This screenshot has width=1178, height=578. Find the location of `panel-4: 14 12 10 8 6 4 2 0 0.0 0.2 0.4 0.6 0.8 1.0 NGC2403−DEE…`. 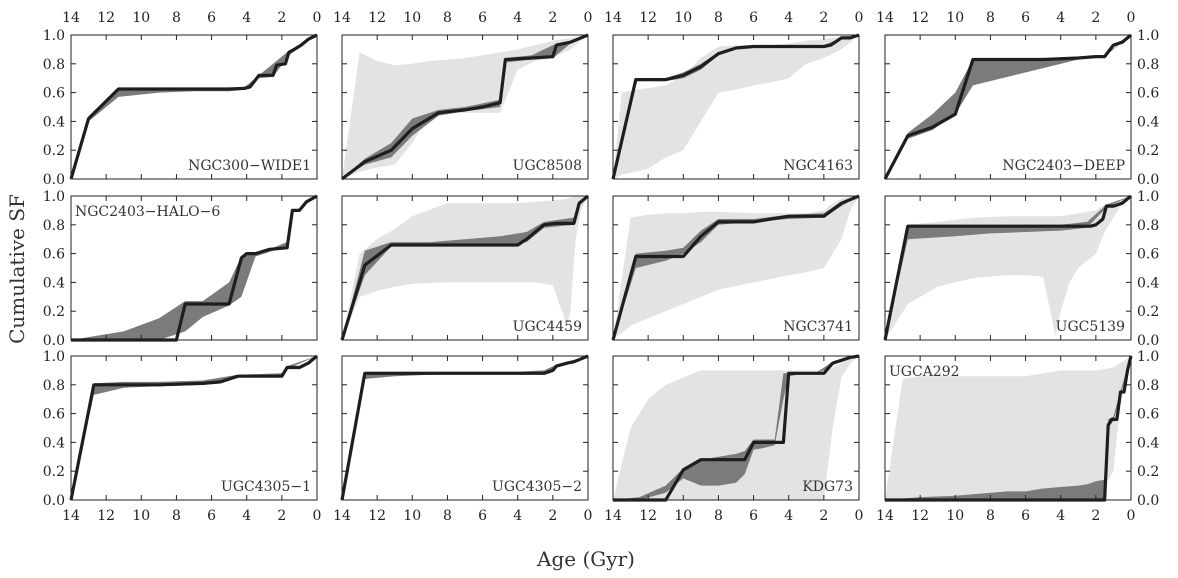

panel-4: 14 12 10 8 6 4 2 0 0.0 0.2 0.4 0.6 0.8 1.0 NGC2403−DEE… is located at coordinates (1017, 99).